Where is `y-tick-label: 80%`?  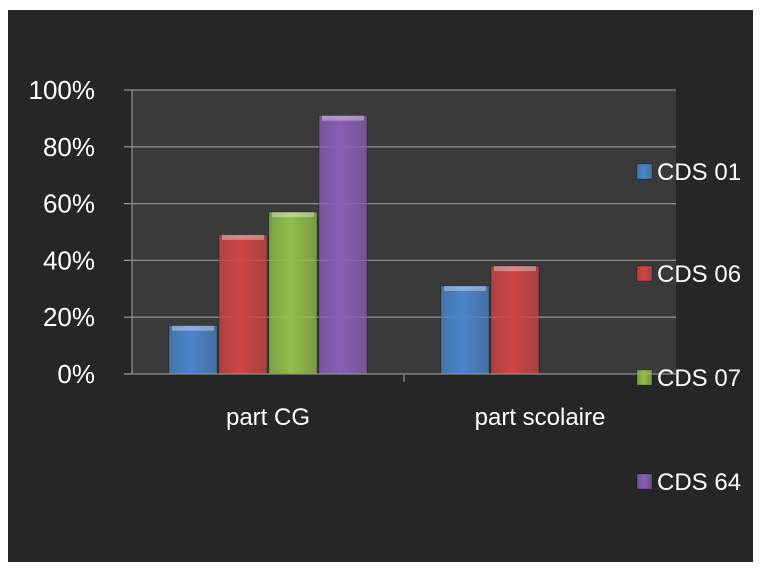 y-tick-label: 80% is located at coordinates (69, 147).